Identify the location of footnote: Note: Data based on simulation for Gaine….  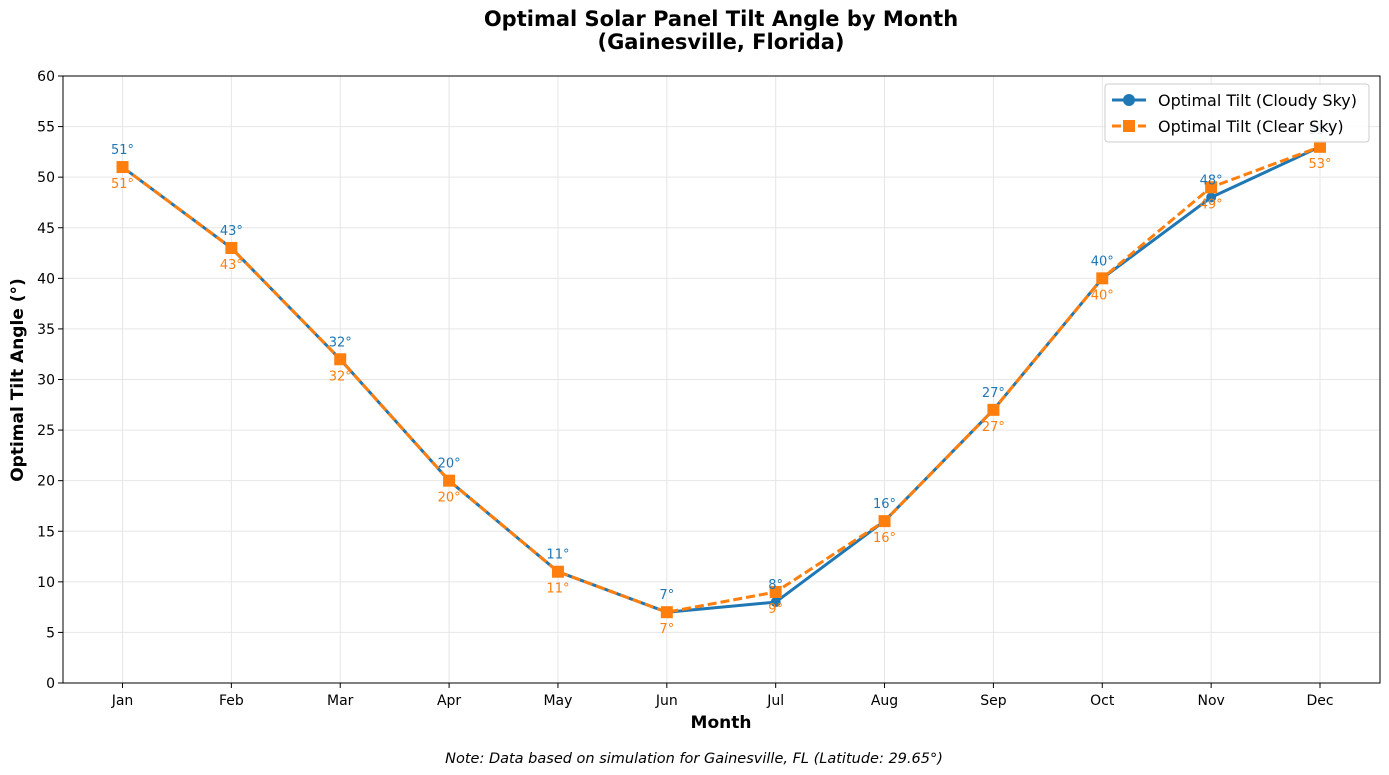
(694, 759).